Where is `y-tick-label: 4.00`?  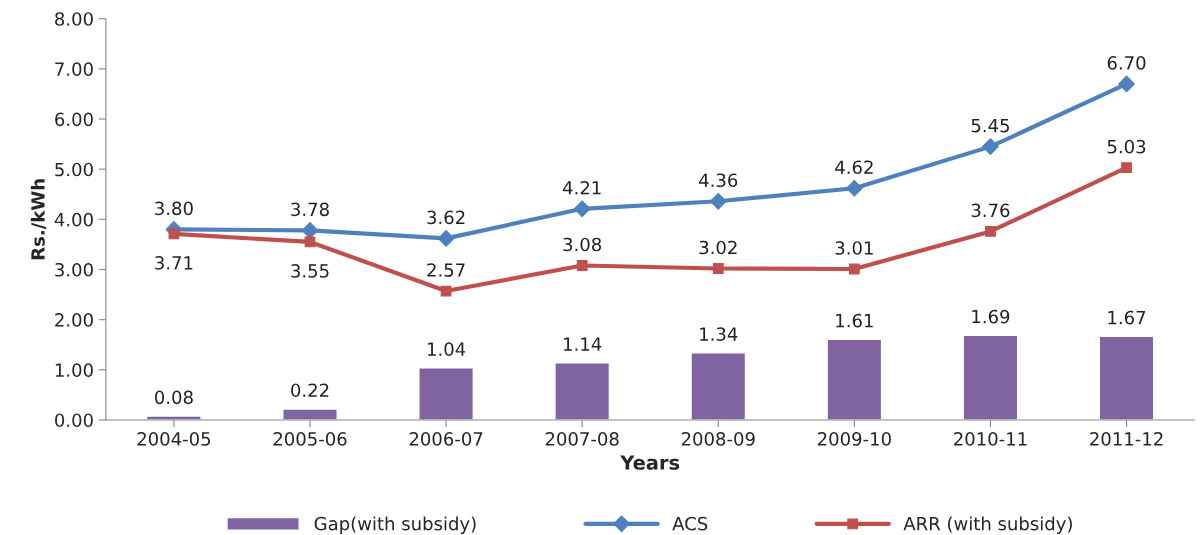
y-tick-label: 4.00 is located at coordinates (73, 219).